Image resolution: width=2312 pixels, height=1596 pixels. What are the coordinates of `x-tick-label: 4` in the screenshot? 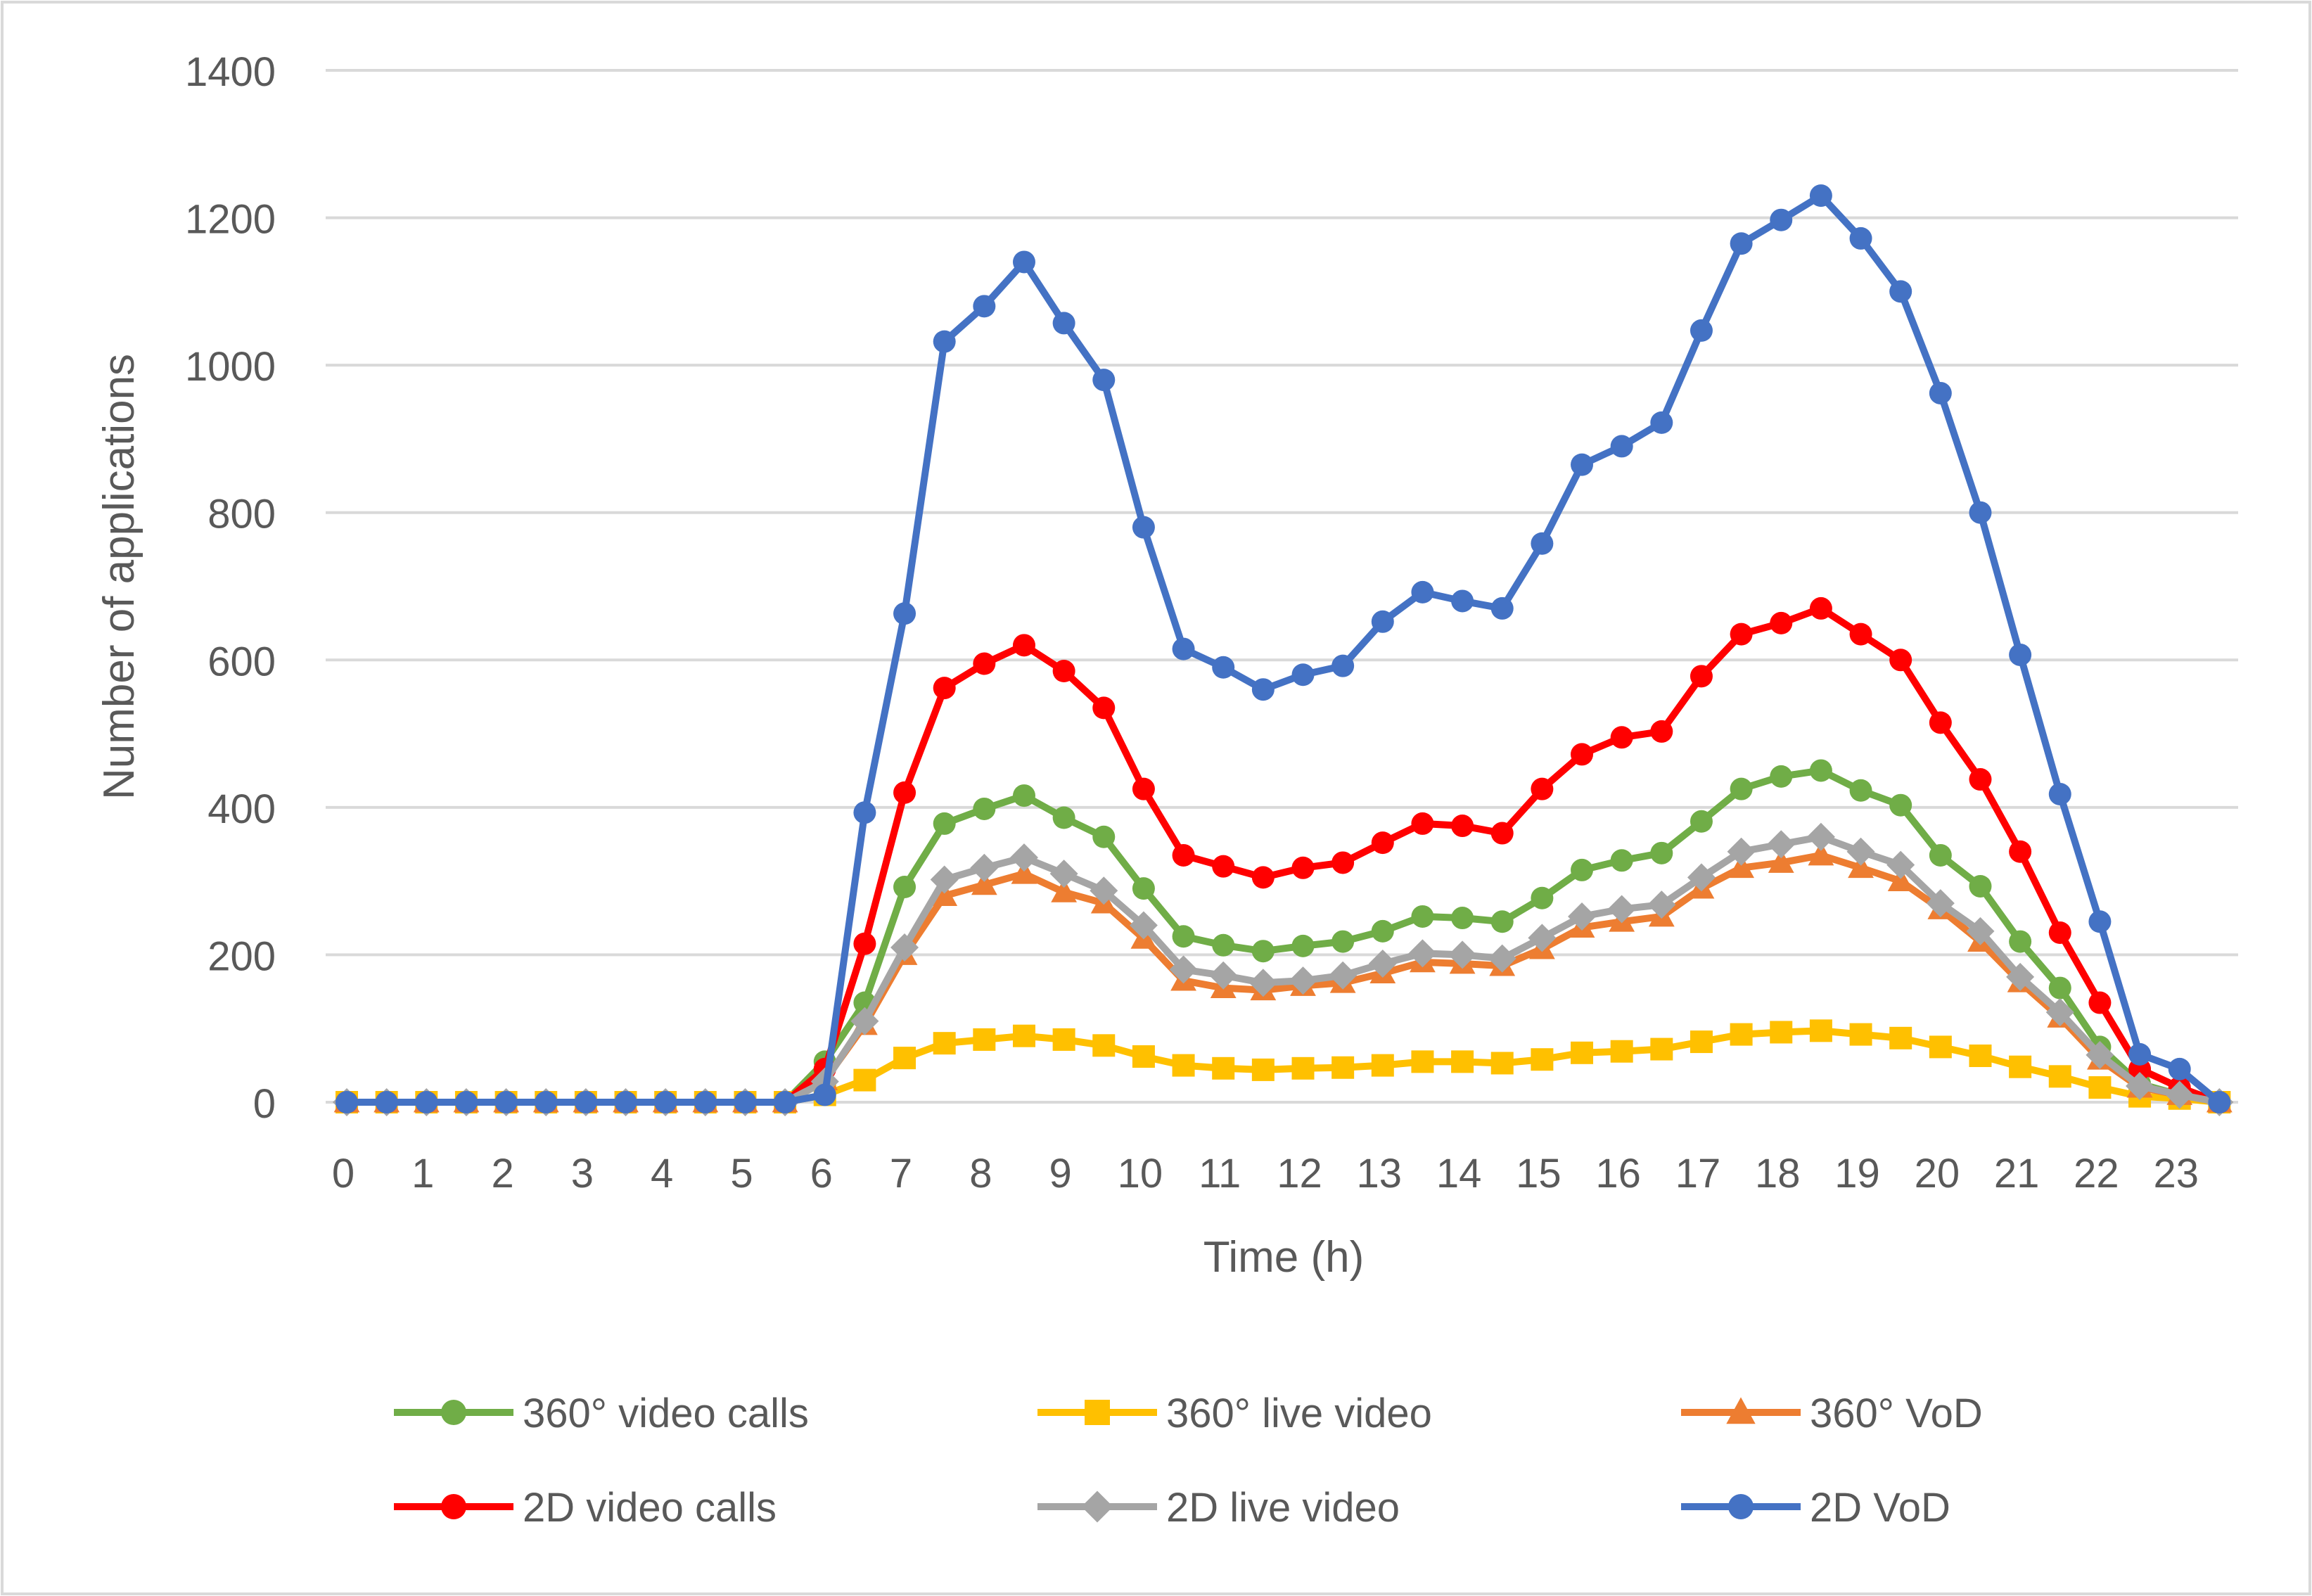 It's located at (662, 1173).